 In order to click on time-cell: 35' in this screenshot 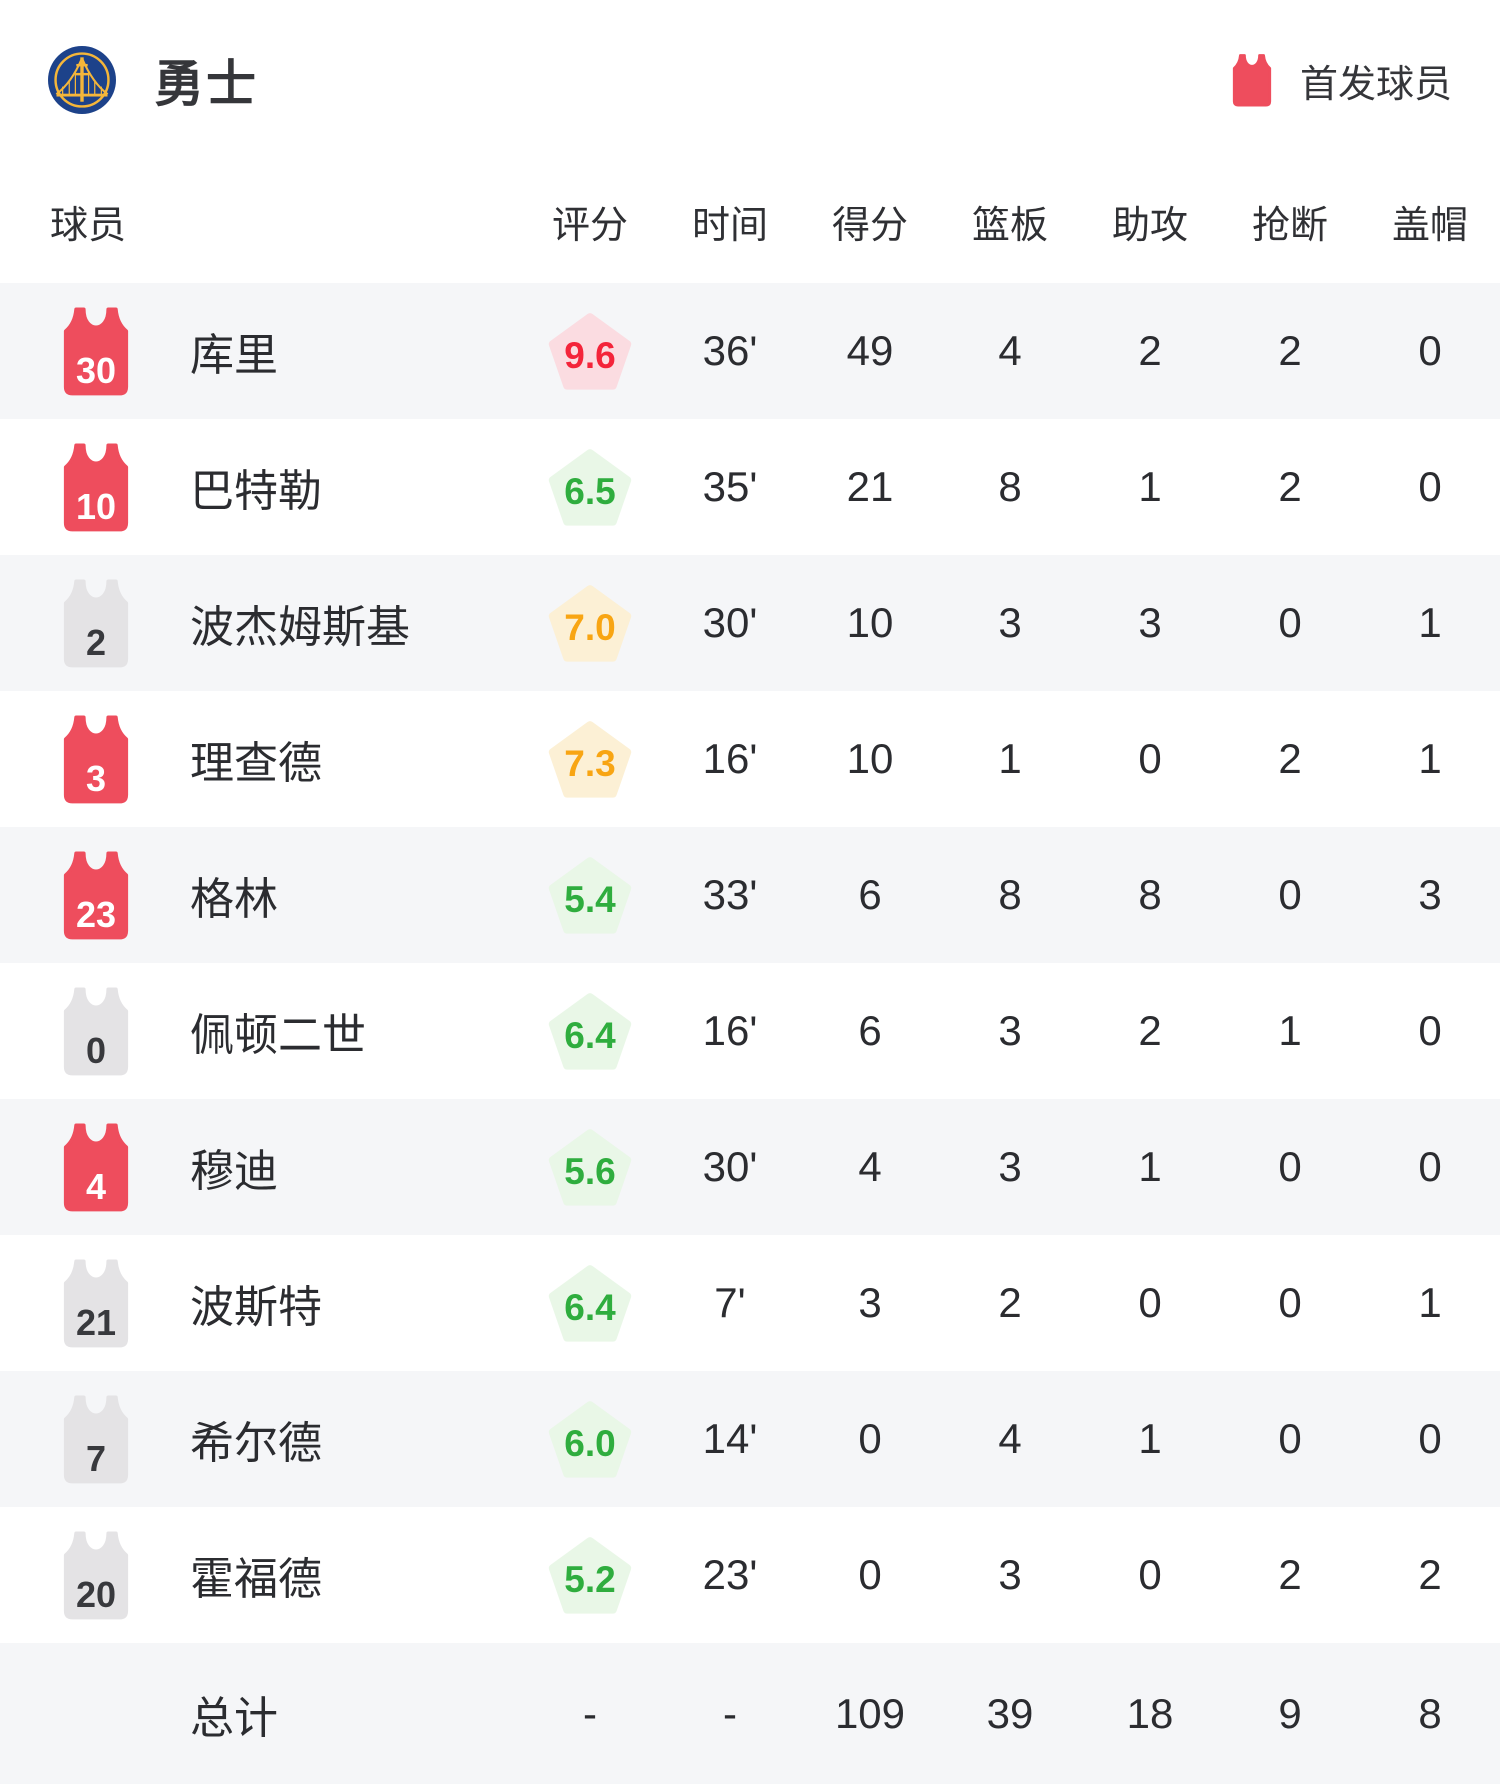, I will do `click(730, 486)`.